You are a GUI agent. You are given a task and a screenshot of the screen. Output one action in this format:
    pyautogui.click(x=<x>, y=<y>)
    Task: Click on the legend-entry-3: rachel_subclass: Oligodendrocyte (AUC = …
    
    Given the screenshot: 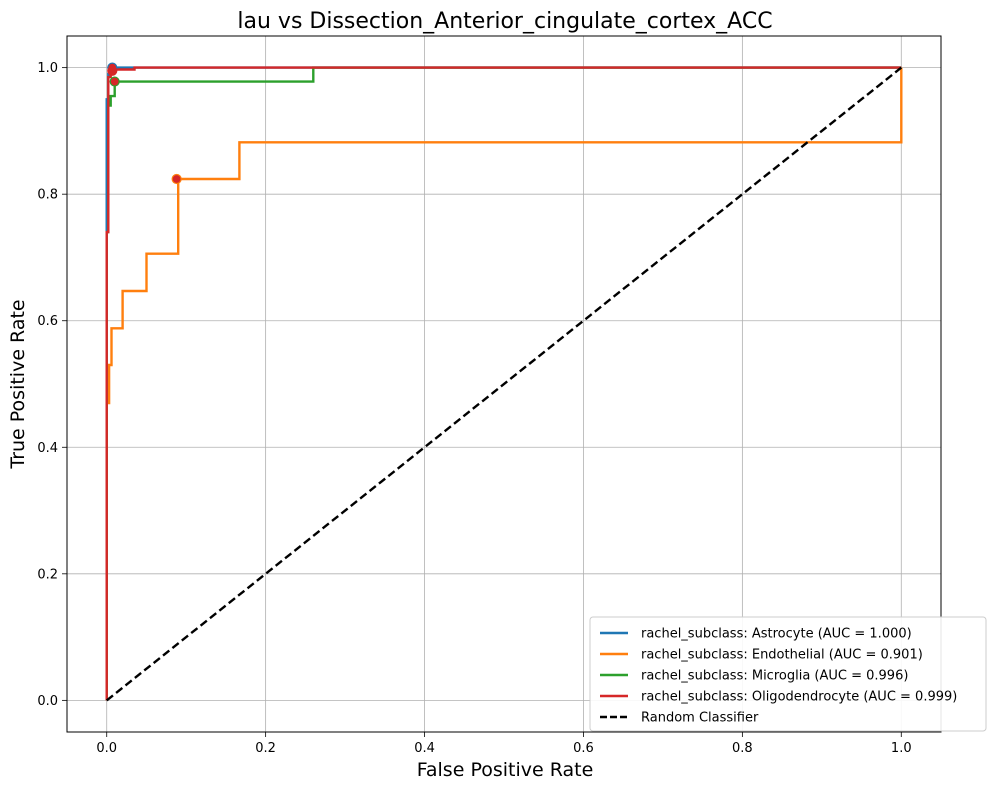 What is the action you would take?
    pyautogui.click(x=799, y=697)
    